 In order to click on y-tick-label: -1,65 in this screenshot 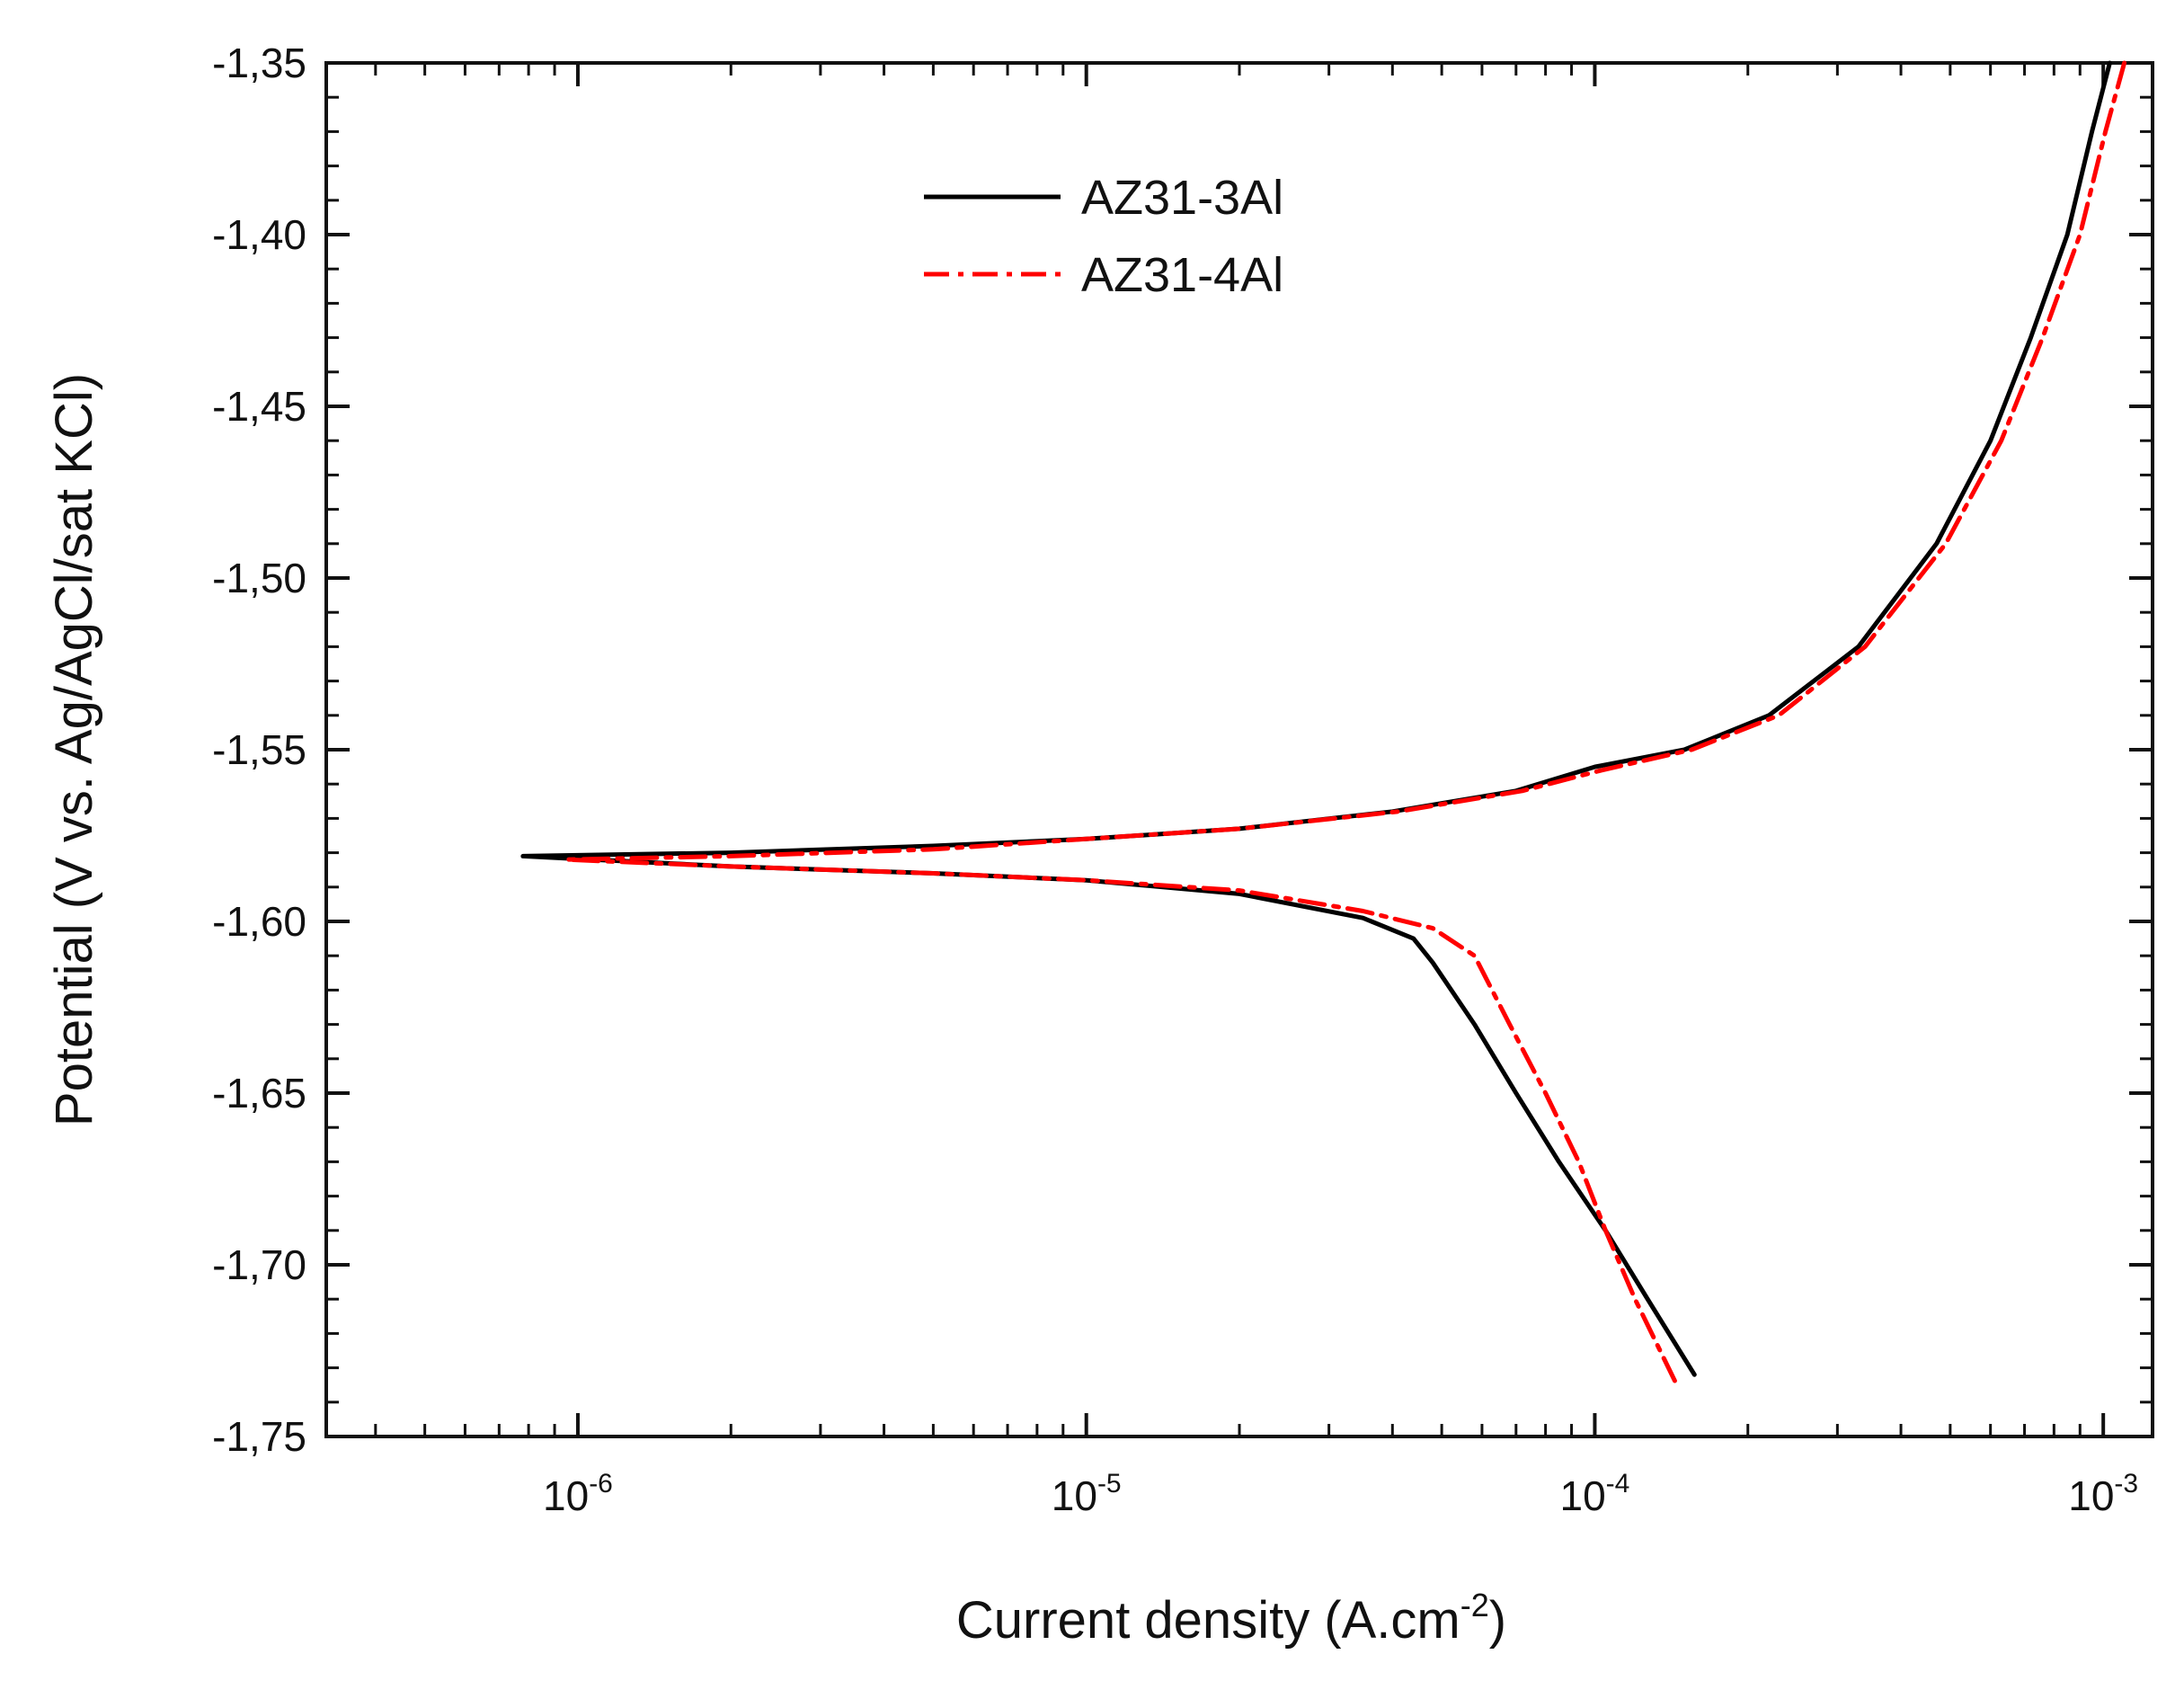, I will do `click(259, 1093)`.